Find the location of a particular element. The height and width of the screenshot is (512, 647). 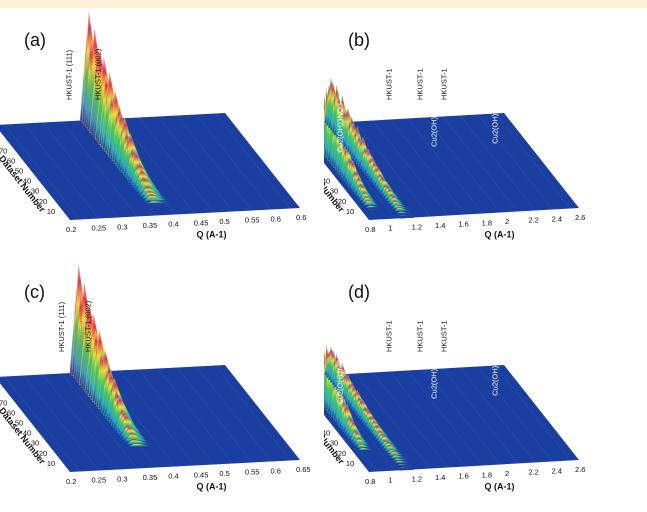

top-band is located at coordinates (323, 4).